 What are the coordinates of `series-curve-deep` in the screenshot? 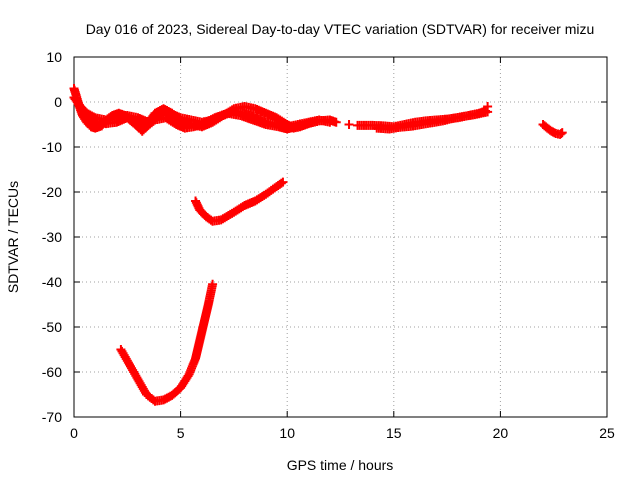 It's located at (167, 342).